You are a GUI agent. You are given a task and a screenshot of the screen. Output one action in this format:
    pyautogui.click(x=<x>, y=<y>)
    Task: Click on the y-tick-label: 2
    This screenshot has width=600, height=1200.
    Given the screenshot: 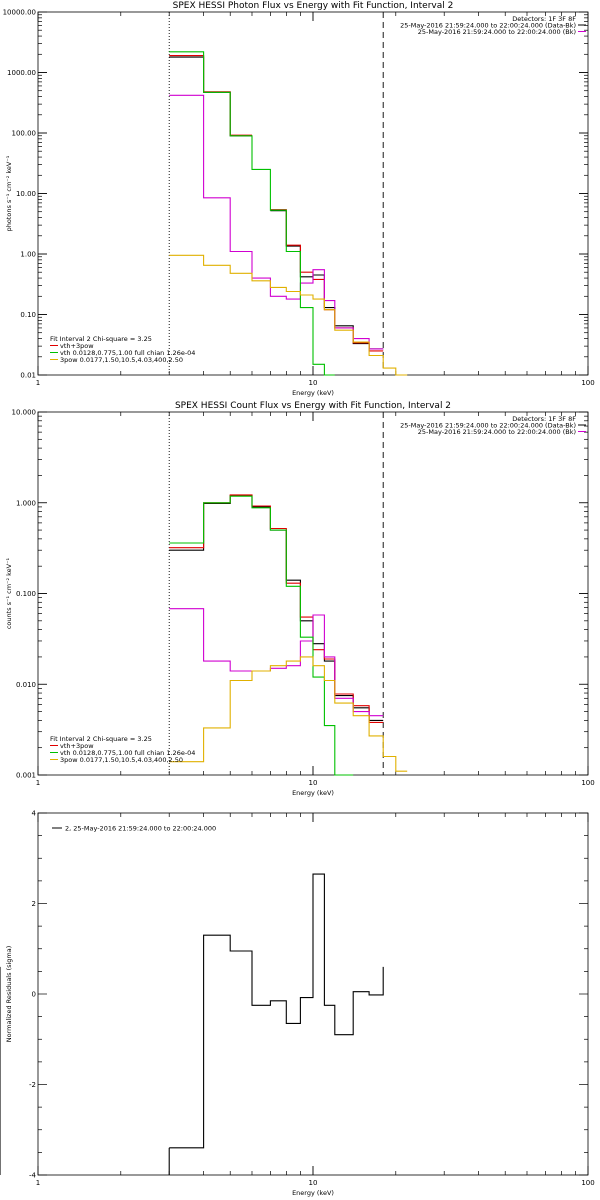 What is the action you would take?
    pyautogui.click(x=34, y=904)
    